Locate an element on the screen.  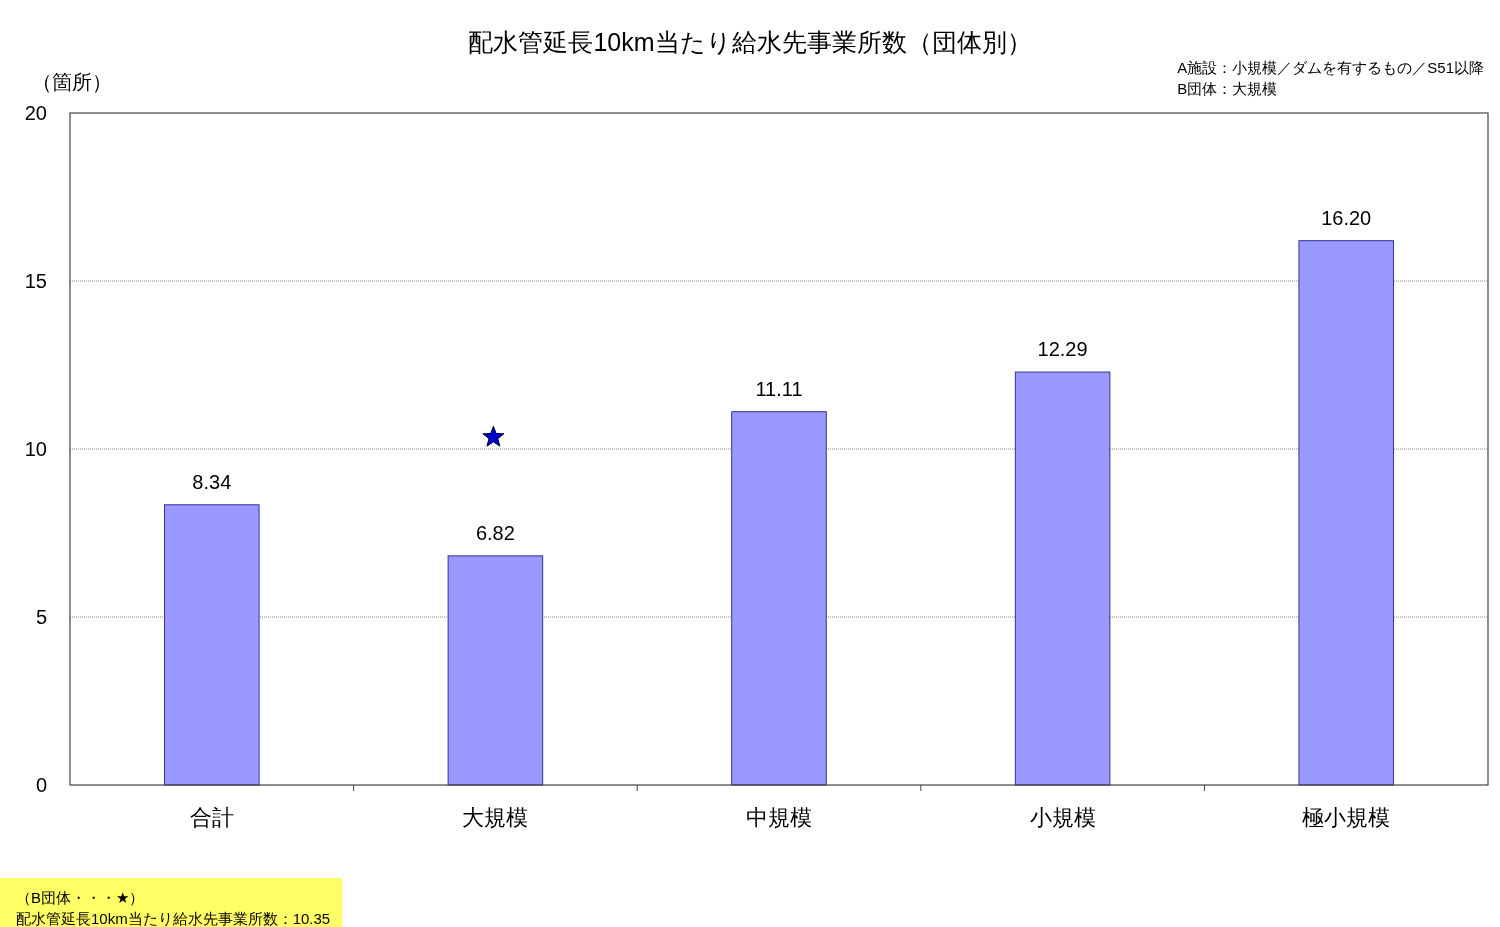
y-tick-label: 15 is located at coordinates (35, 281).